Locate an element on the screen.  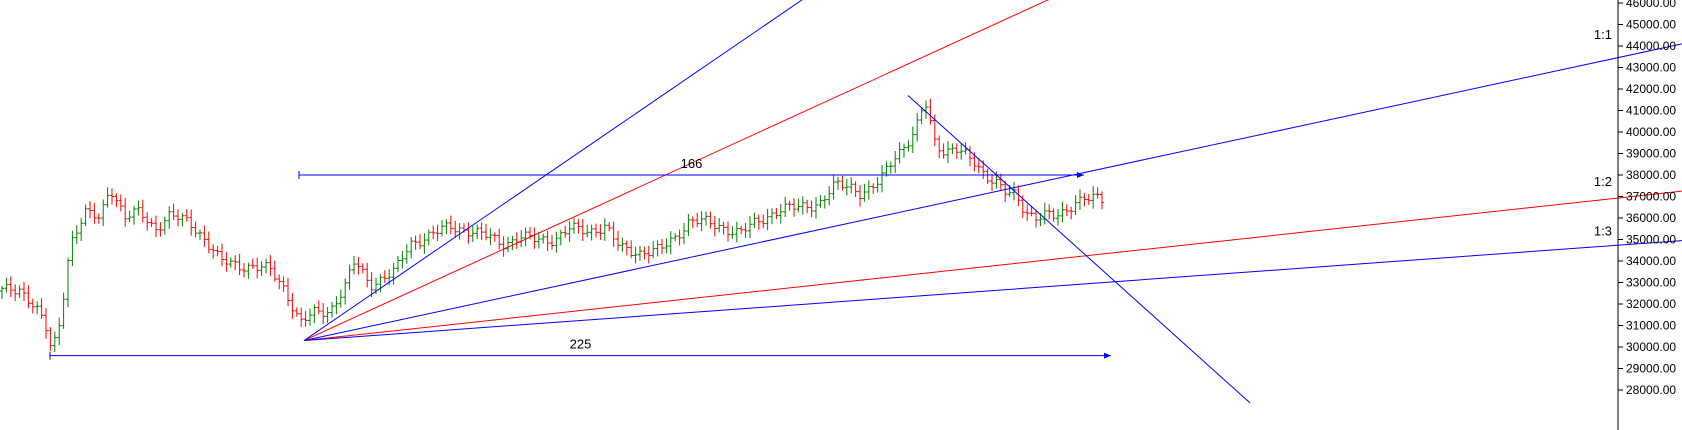
y-tick: 34000.00 is located at coordinates (1647, 261).